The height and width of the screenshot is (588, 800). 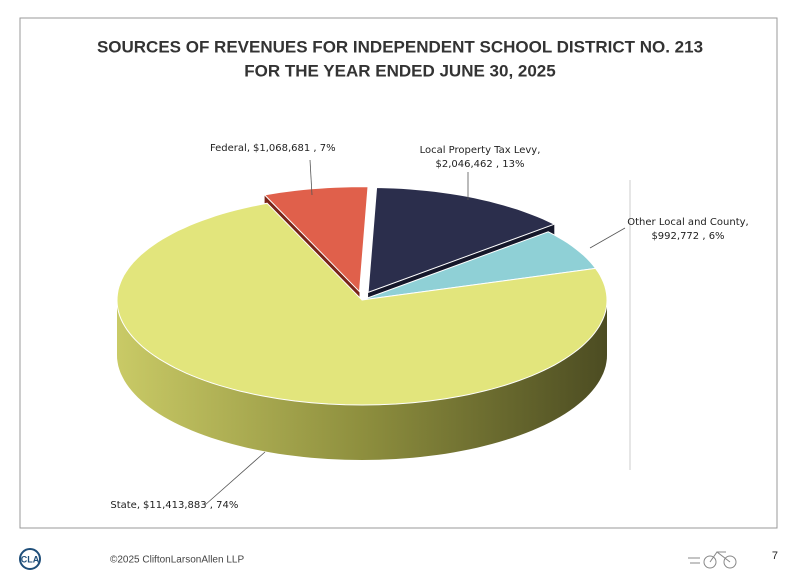 What do you see at coordinates (775, 556) in the screenshot?
I see `page-number: 7` at bounding box center [775, 556].